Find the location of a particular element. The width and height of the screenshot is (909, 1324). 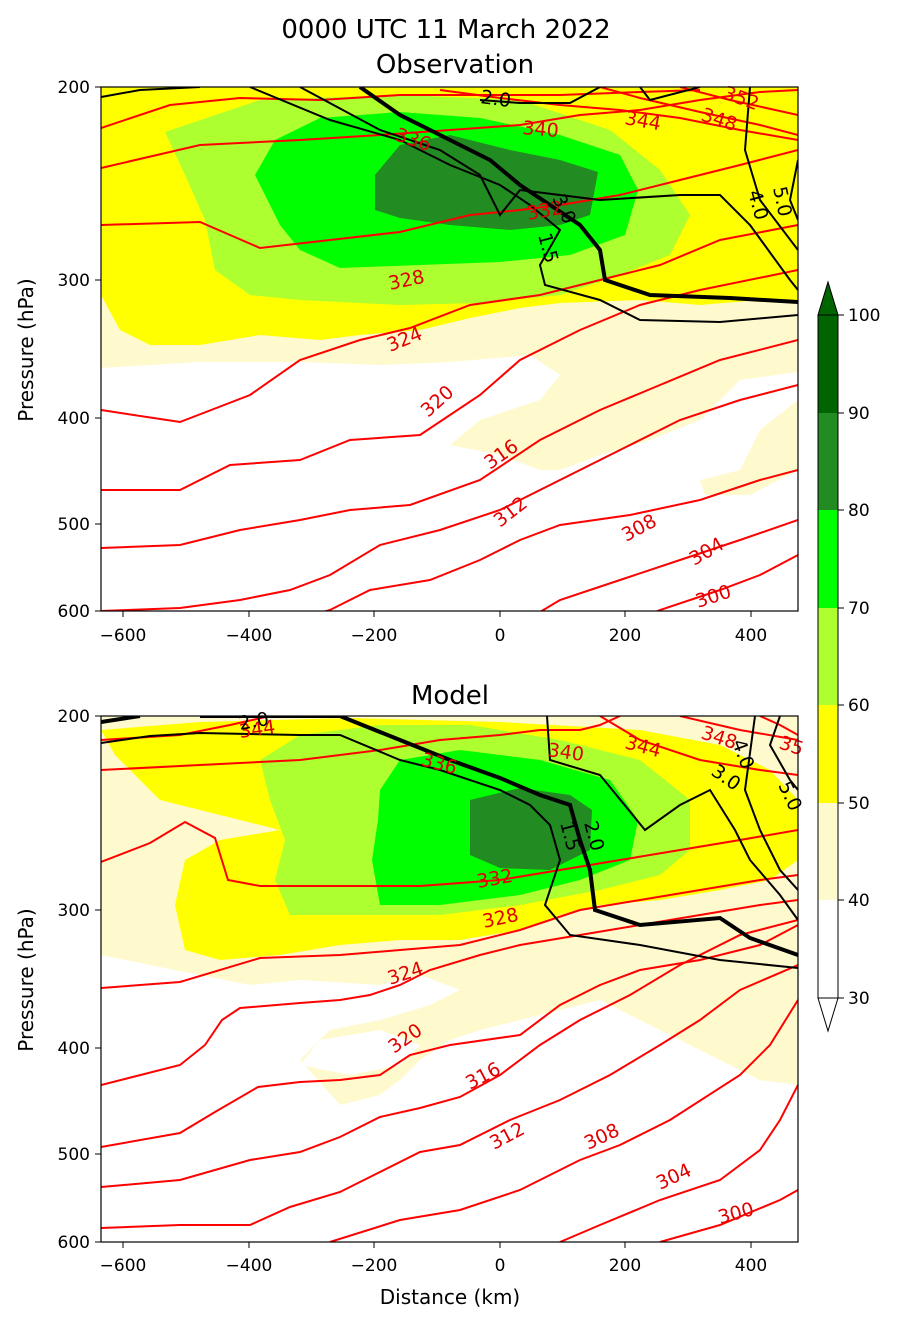

colorbar: 100 90 80 70 60 50 40 30 is located at coordinates (848, 656).